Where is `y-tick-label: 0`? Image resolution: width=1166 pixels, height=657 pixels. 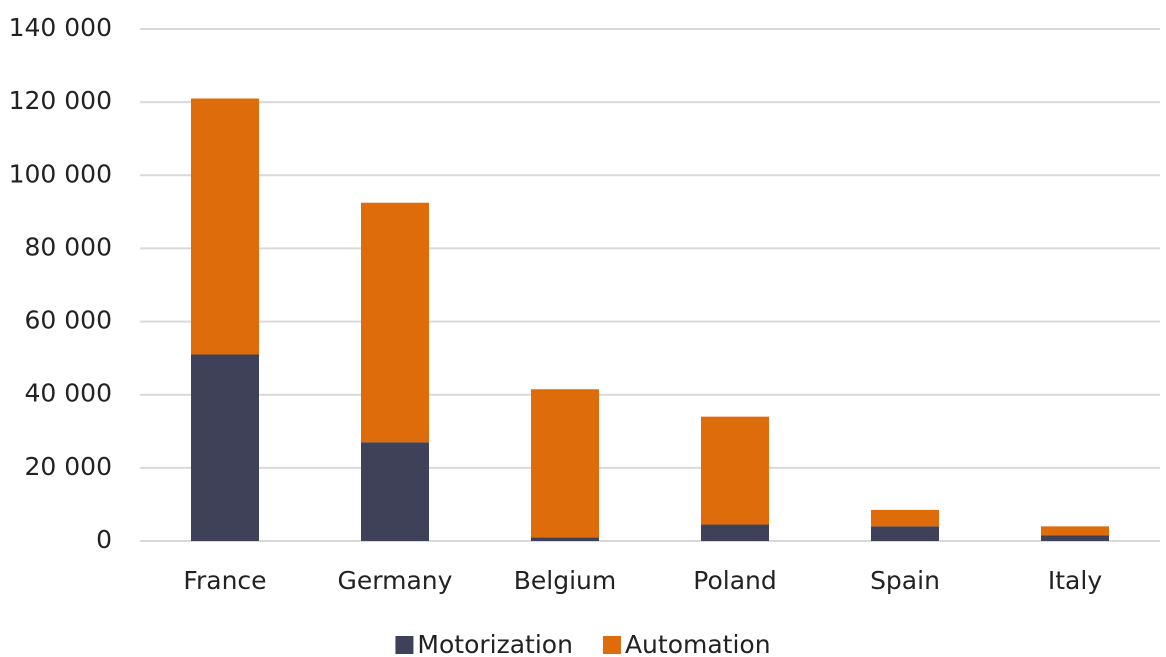
y-tick-label: 0 is located at coordinates (104, 539).